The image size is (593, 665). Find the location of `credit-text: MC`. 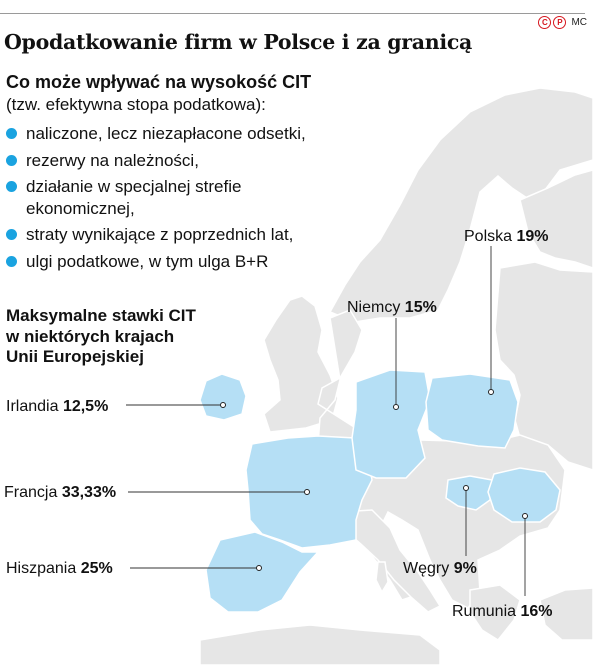

credit-text: MC is located at coordinates (579, 22).